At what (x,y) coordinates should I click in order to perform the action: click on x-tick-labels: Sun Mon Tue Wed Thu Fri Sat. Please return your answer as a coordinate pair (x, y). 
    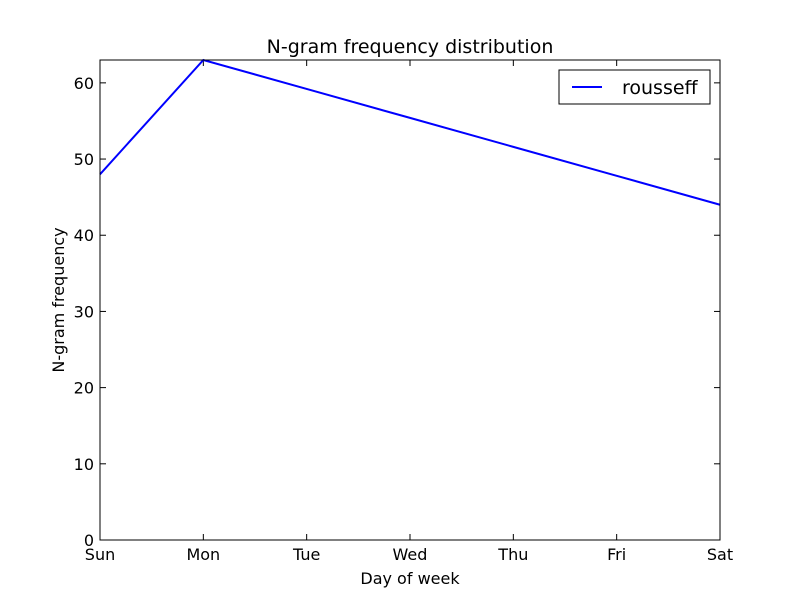
    Looking at the image, I should click on (409, 554).